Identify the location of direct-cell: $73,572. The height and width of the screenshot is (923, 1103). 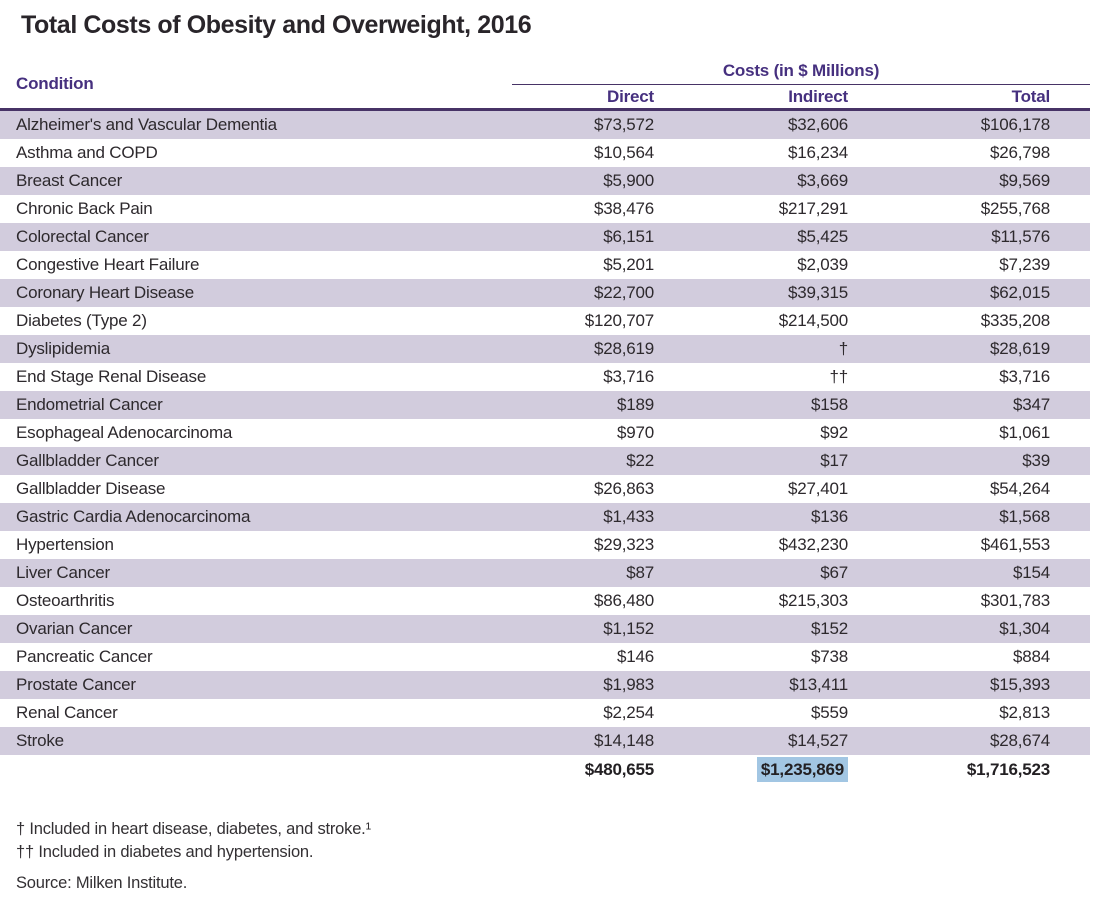
(623, 124).